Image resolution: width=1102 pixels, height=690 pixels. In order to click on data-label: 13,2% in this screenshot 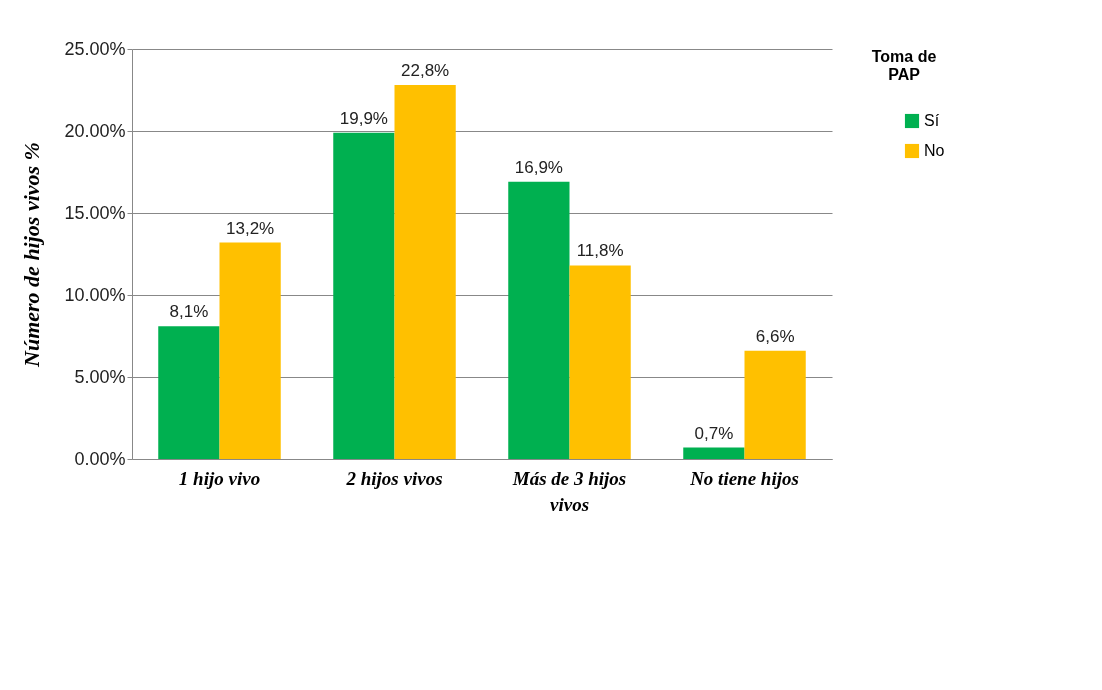, I will do `click(250, 228)`.